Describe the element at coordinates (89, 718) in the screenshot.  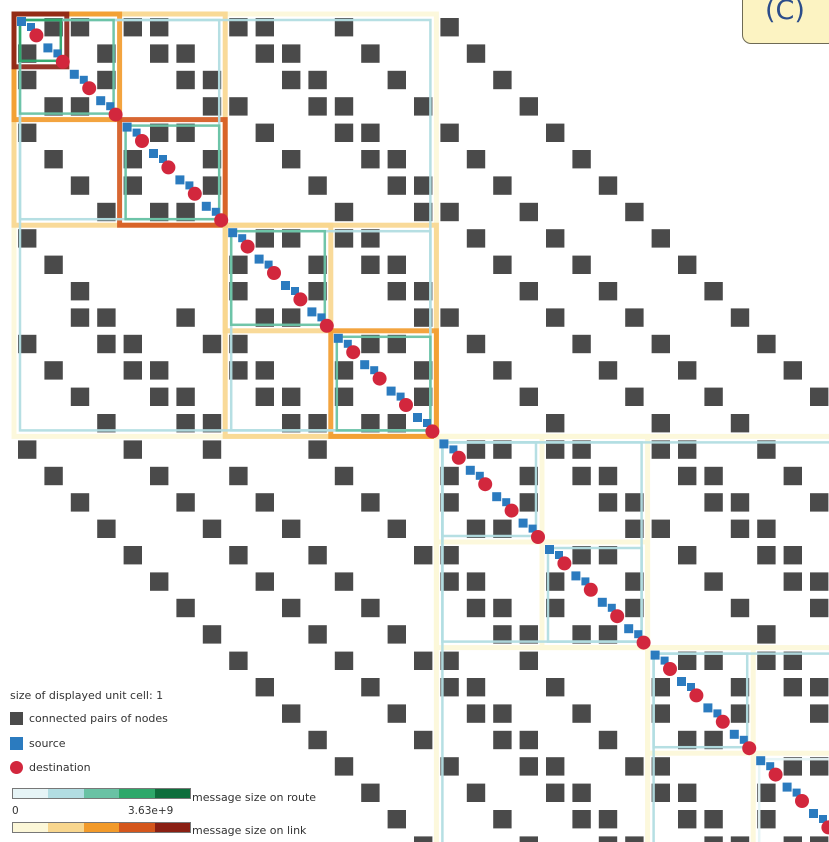
I see `legend-connected: connected pairs of nodes` at that location.